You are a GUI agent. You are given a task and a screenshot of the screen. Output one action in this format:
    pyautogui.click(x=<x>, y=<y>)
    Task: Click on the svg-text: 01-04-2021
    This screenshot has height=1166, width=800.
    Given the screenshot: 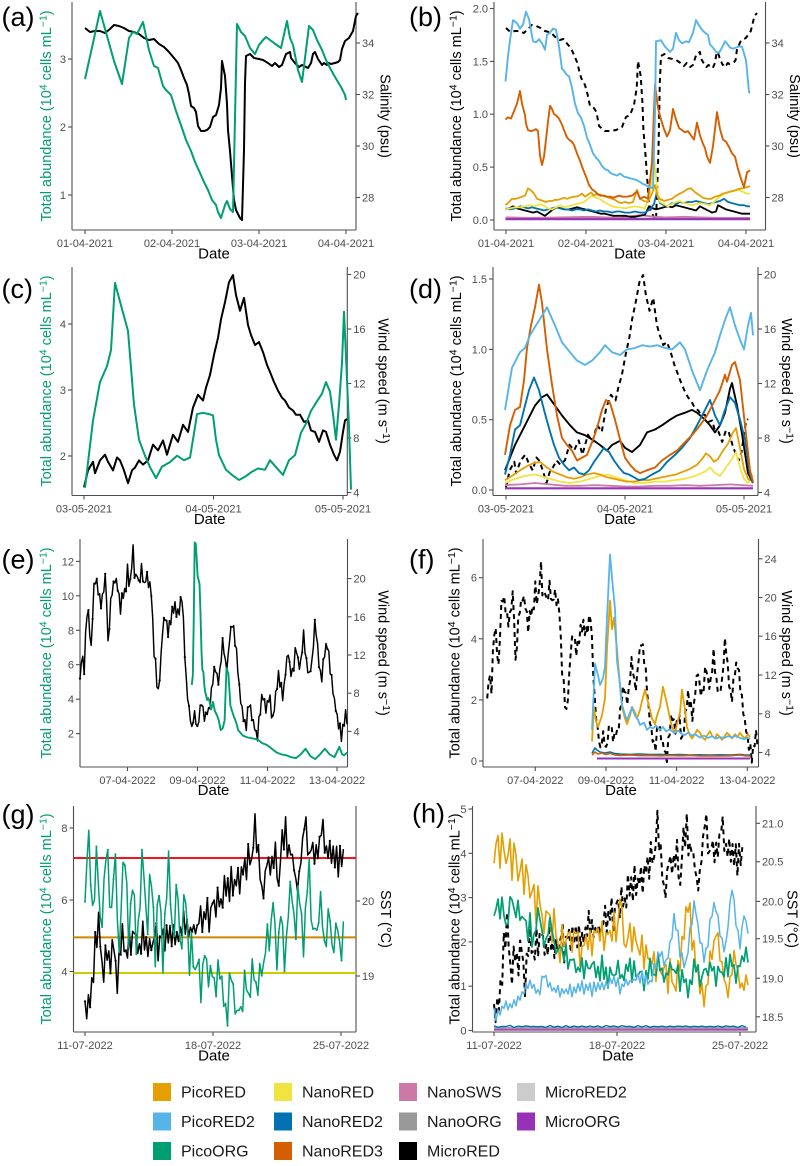 What is the action you would take?
    pyautogui.click(x=506, y=244)
    